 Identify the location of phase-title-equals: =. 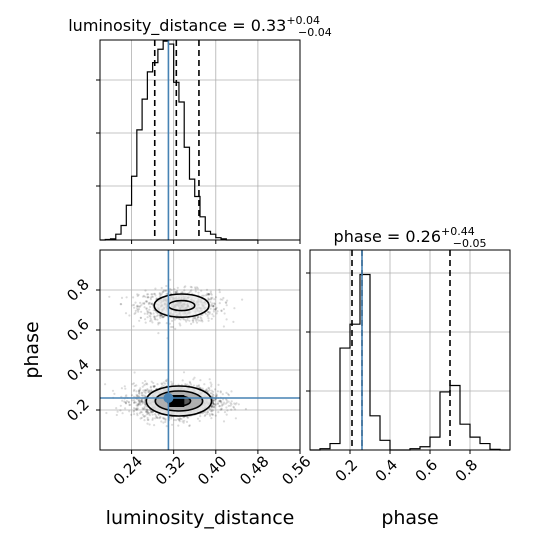
(394, 236).